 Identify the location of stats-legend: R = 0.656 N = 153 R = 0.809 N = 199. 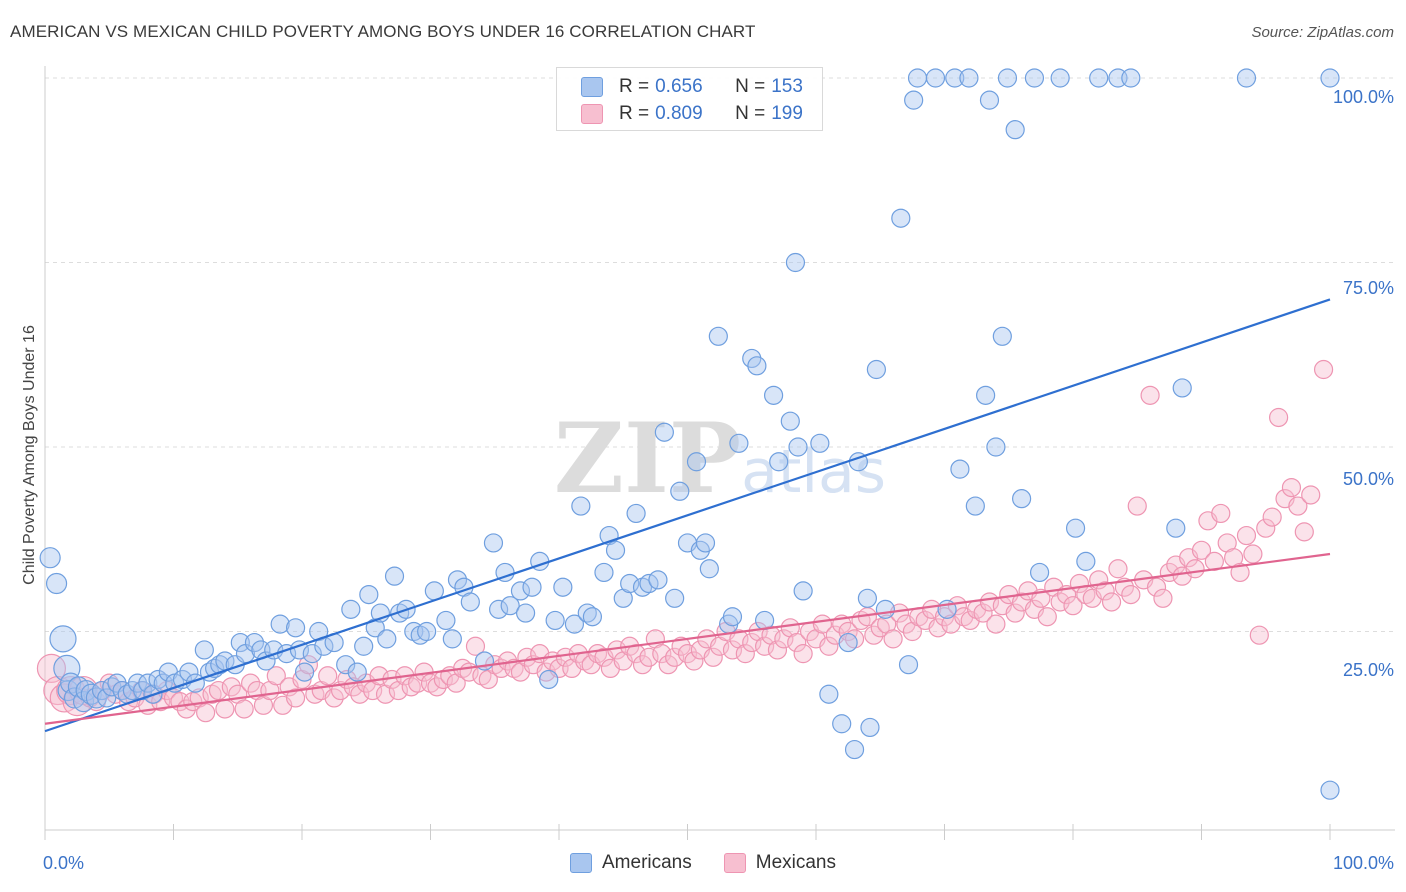
(689, 99).